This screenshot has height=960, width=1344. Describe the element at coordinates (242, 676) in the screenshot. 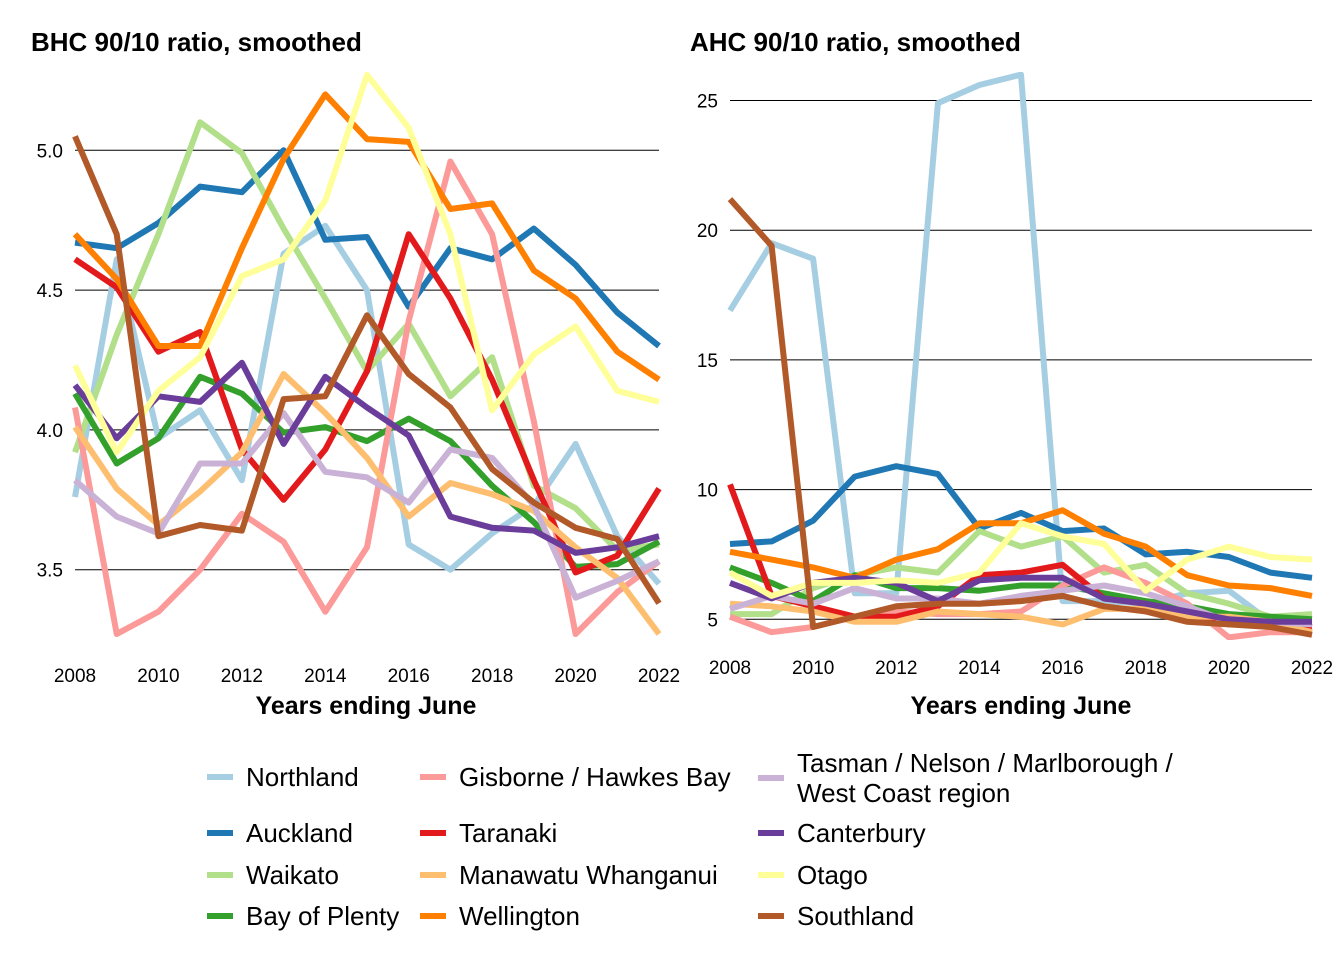

I see `bhc-x-tick-label: 2012` at that location.